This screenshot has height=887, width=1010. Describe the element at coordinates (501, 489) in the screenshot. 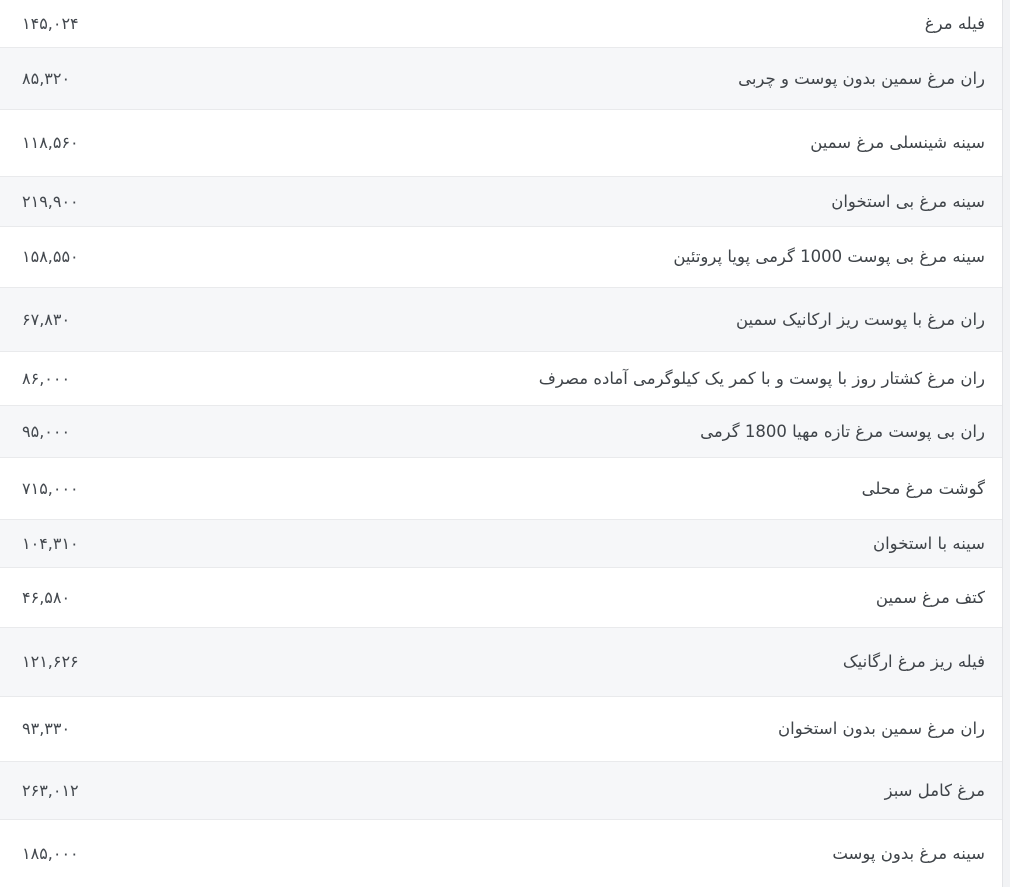

I see `table-row: گوشت مرغ محلی ۷۱۵,۰۰۰` at that location.